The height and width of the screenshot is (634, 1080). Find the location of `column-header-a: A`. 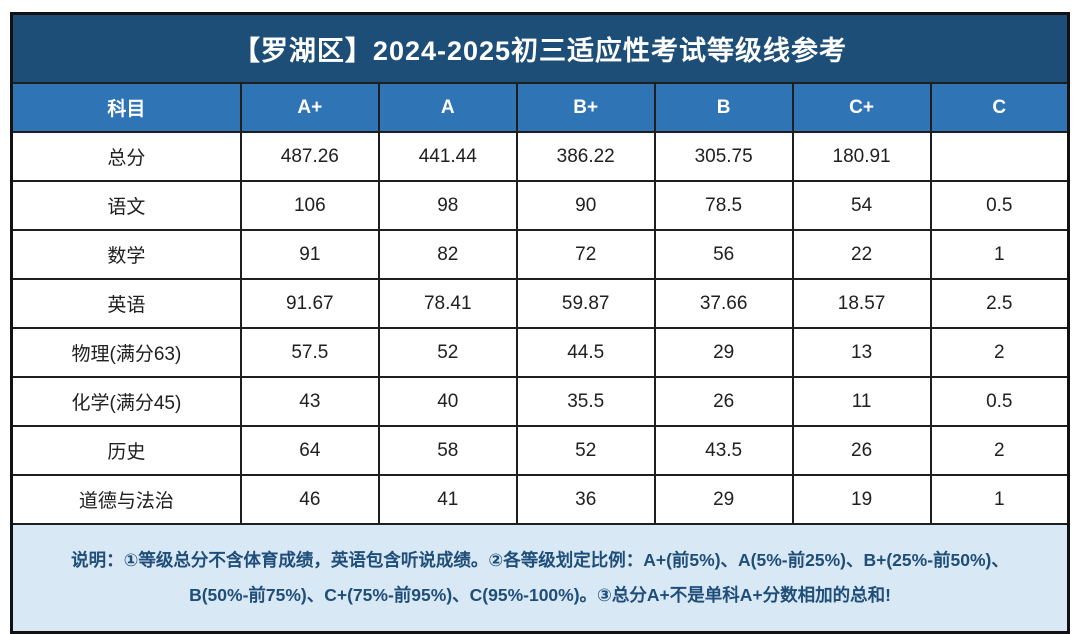

column-header-a: A is located at coordinates (447, 107).